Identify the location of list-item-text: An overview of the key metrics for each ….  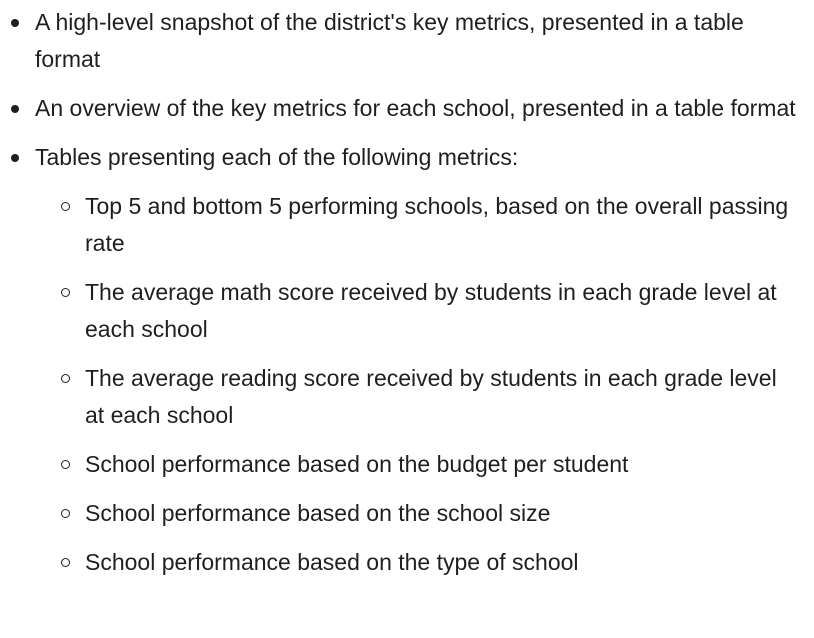
(415, 108).